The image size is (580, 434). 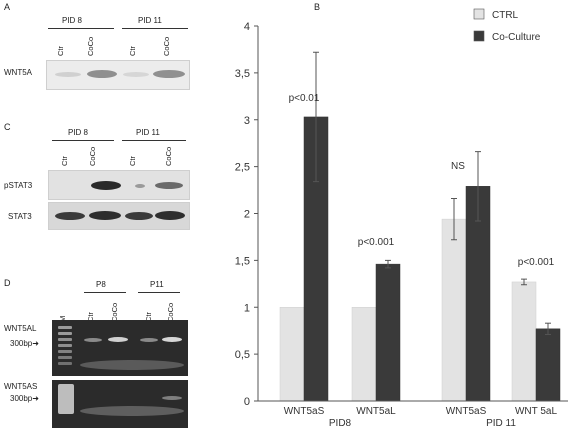 I want to click on y-tick-label: 0,5, so click(x=242, y=355).